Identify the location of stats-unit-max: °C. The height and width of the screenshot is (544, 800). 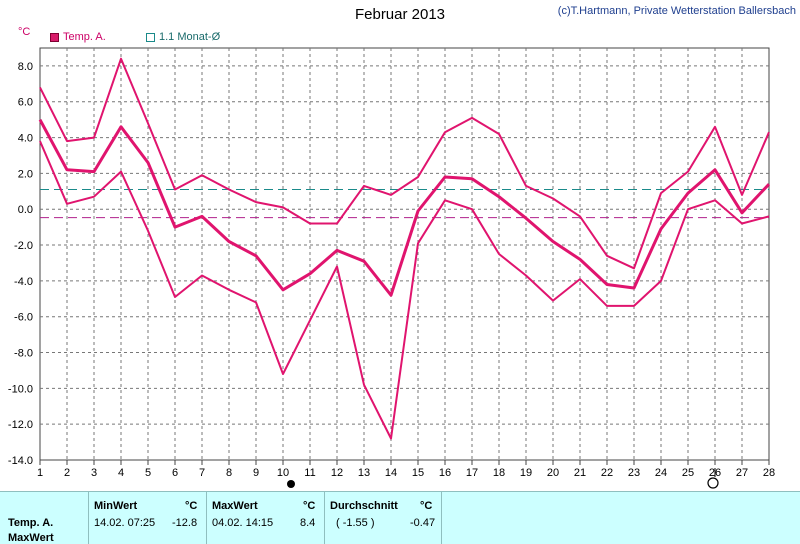
(309, 506).